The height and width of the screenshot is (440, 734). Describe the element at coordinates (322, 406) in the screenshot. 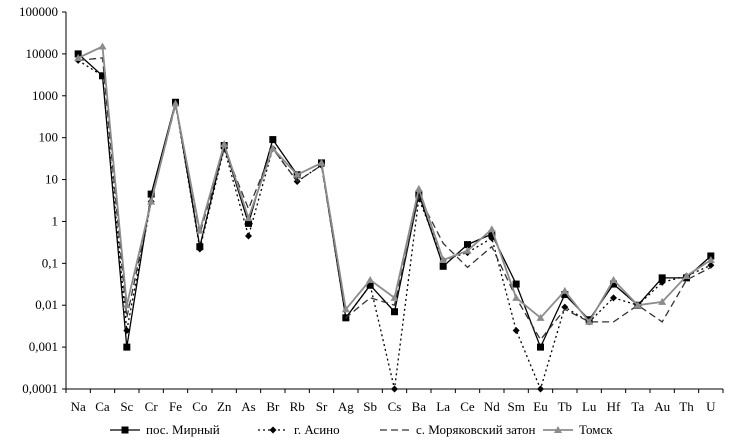

I see `x-tick-label: Sr` at that location.